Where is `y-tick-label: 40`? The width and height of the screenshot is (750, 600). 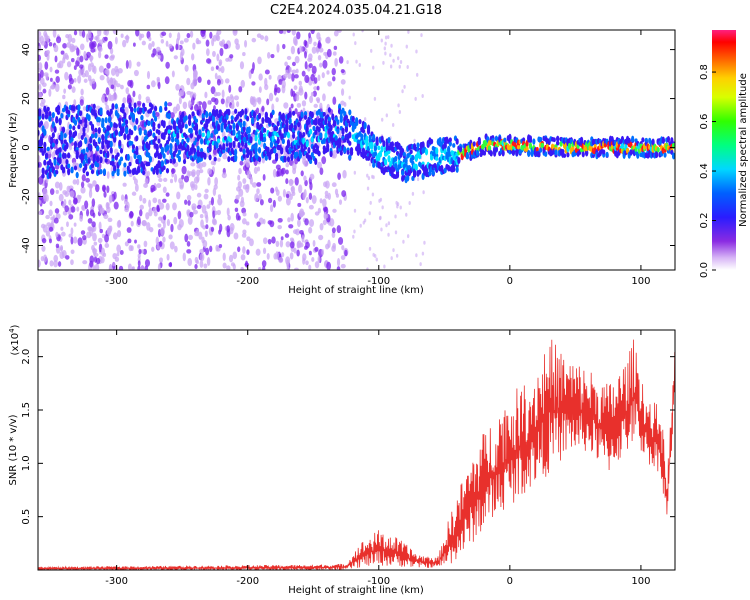 y-tick-label: 40 is located at coordinates (26, 49).